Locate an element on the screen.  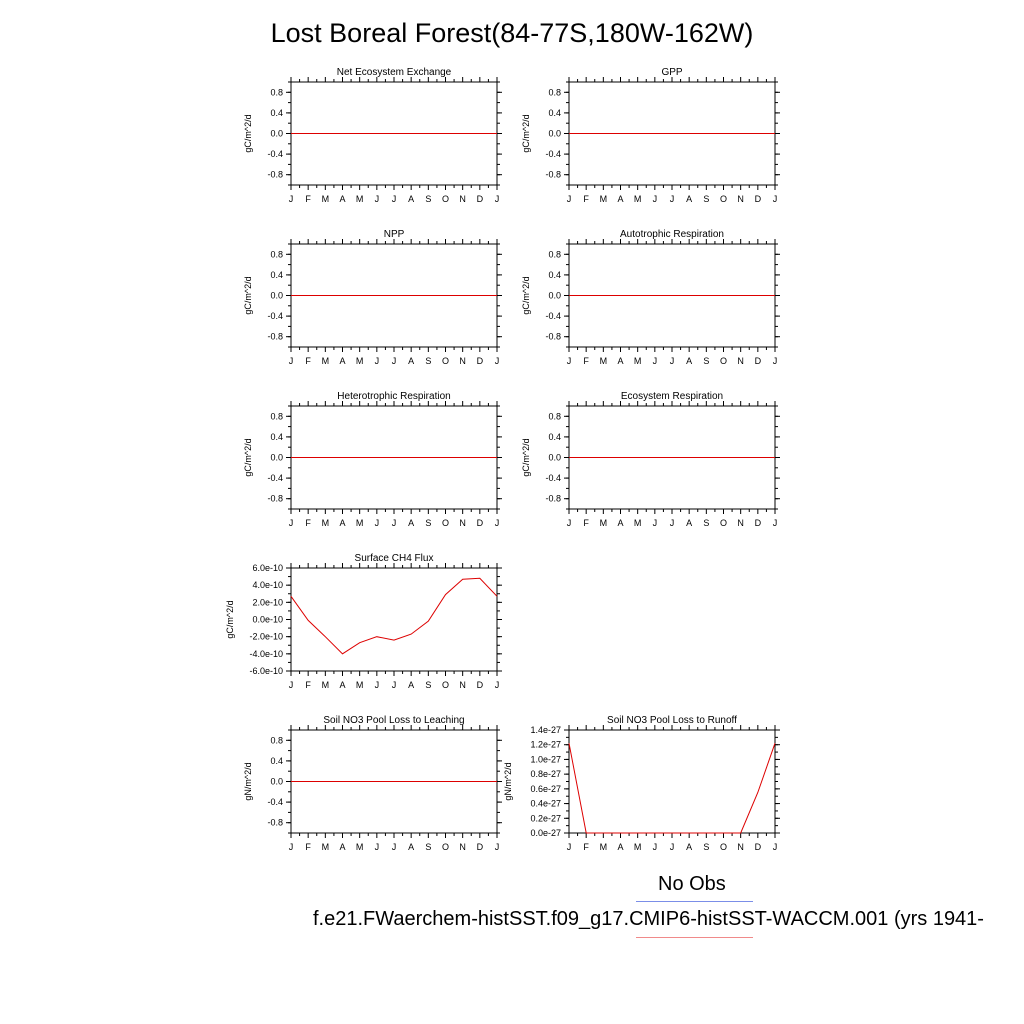
y-tick-label: 0.0e-27 is located at coordinates (545, 833).